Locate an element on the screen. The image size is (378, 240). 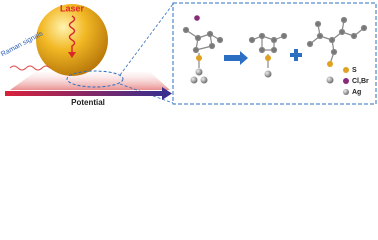
legend-label: S is located at coordinates (354, 70).